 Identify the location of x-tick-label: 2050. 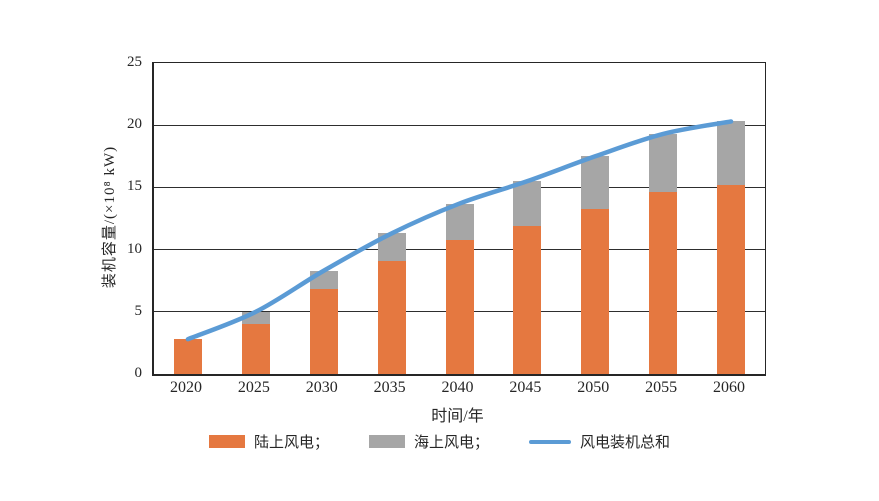
(593, 387).